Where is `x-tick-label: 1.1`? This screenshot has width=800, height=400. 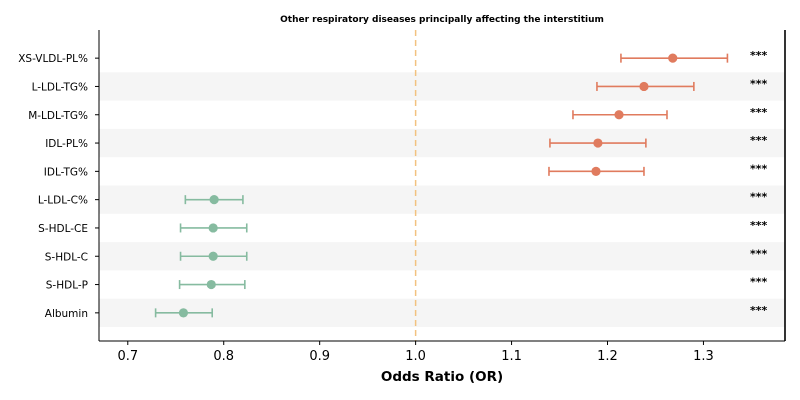
x-tick-label: 1.1 is located at coordinates (511, 356).